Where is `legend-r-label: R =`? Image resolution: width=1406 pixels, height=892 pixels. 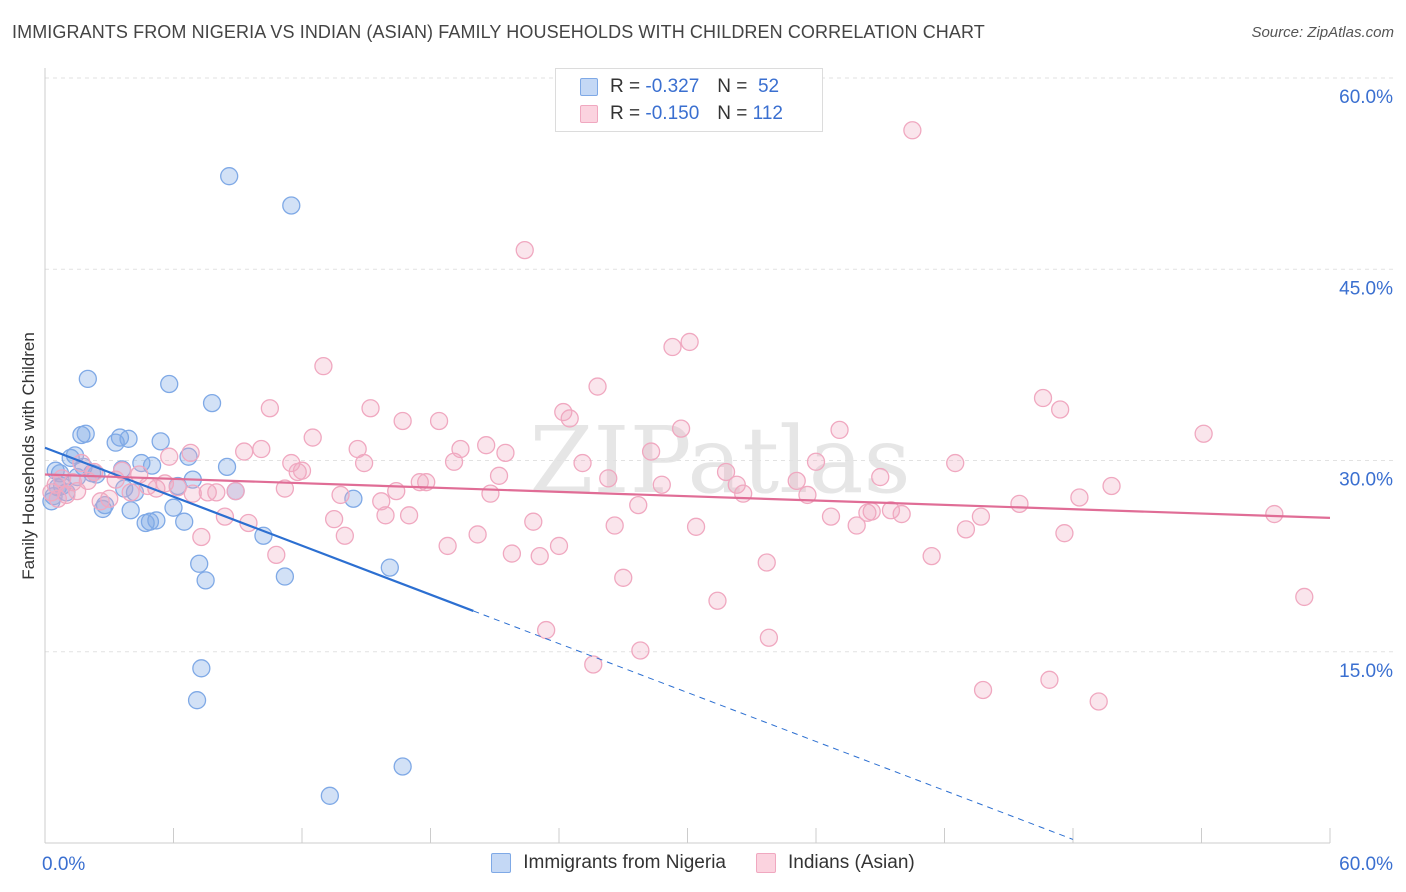
legend-r-label: R = is located at coordinates (625, 113).